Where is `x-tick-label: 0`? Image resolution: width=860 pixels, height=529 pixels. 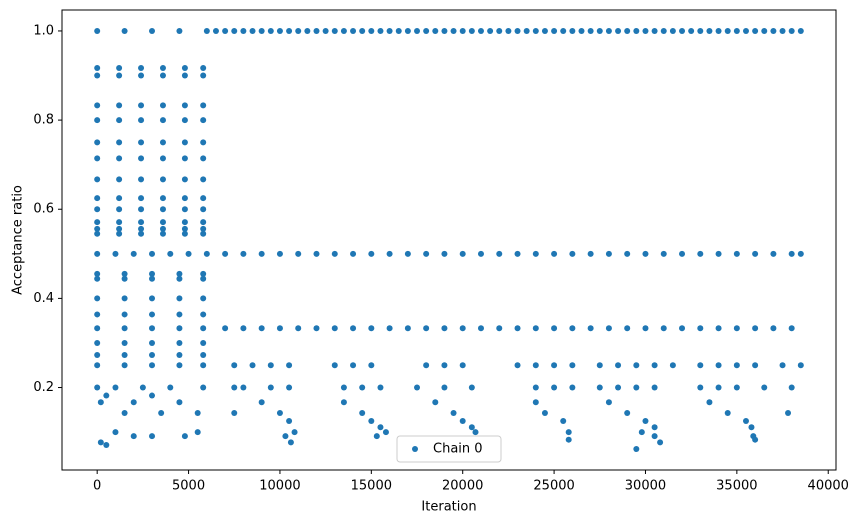
x-tick-label: 0 is located at coordinates (97, 486).